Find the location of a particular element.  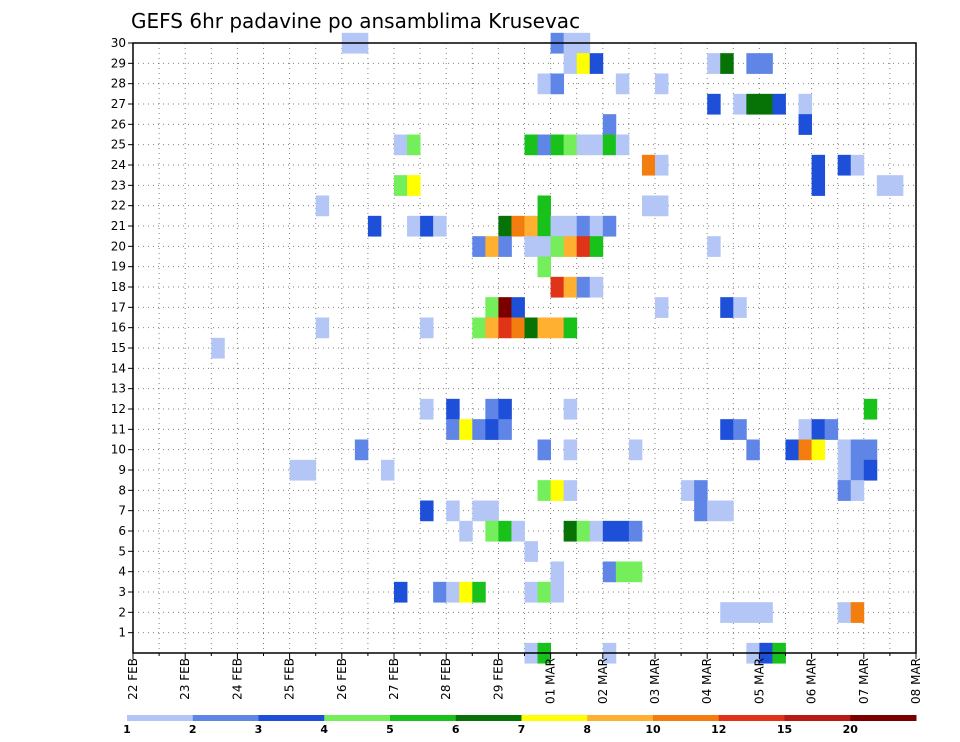

legend-label: 2 is located at coordinates (193, 729).